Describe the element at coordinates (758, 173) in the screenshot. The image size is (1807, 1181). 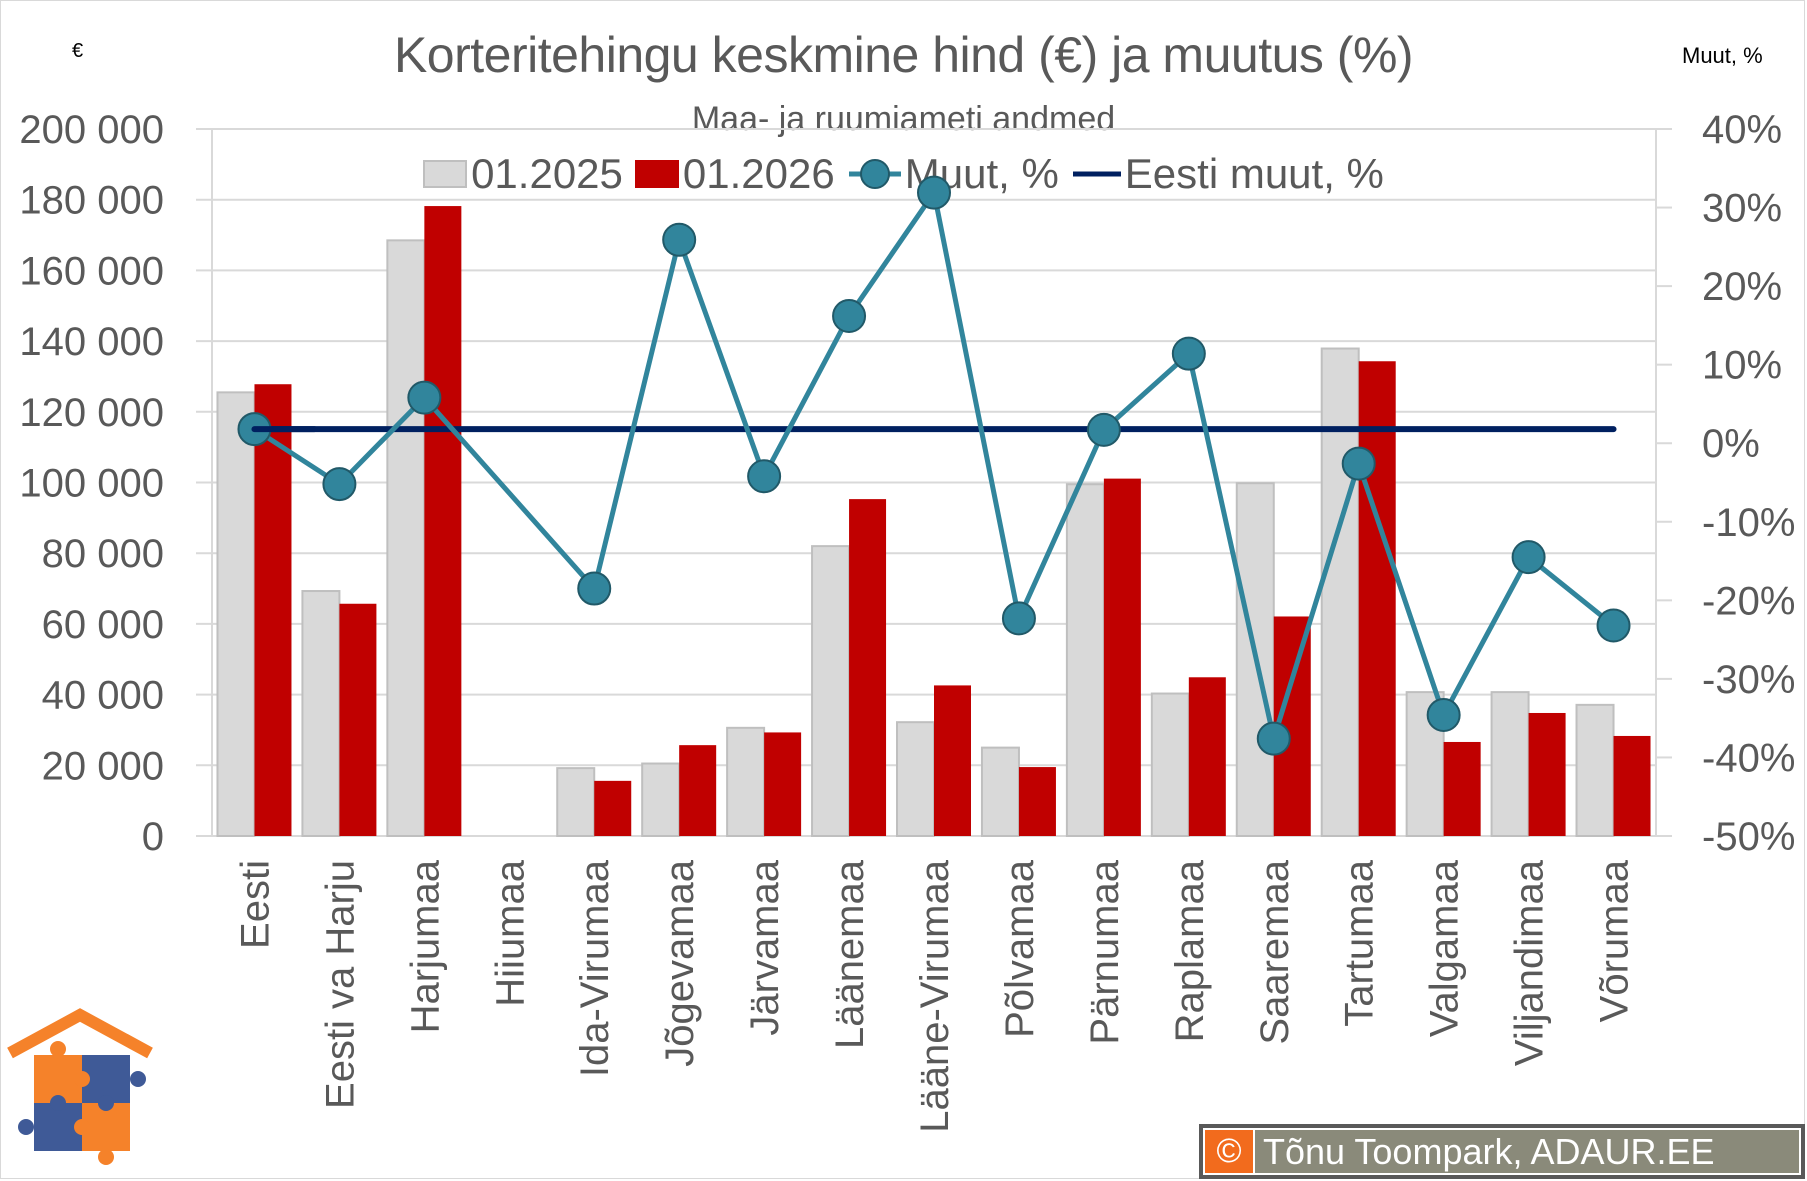
I see `legend-label: 01.2026` at that location.